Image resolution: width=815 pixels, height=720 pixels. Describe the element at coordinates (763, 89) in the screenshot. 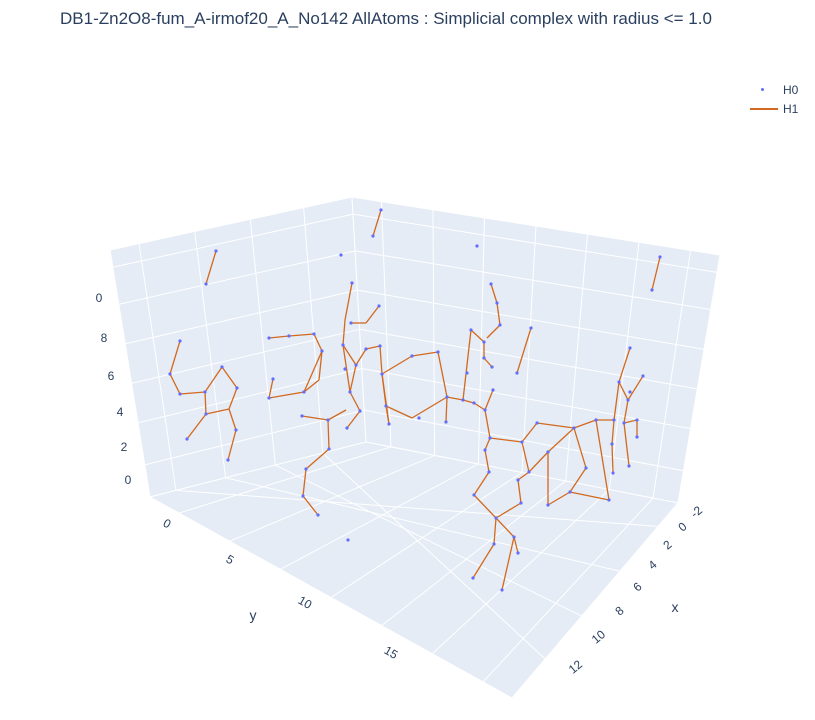

I see `legend-marker-icon` at that location.